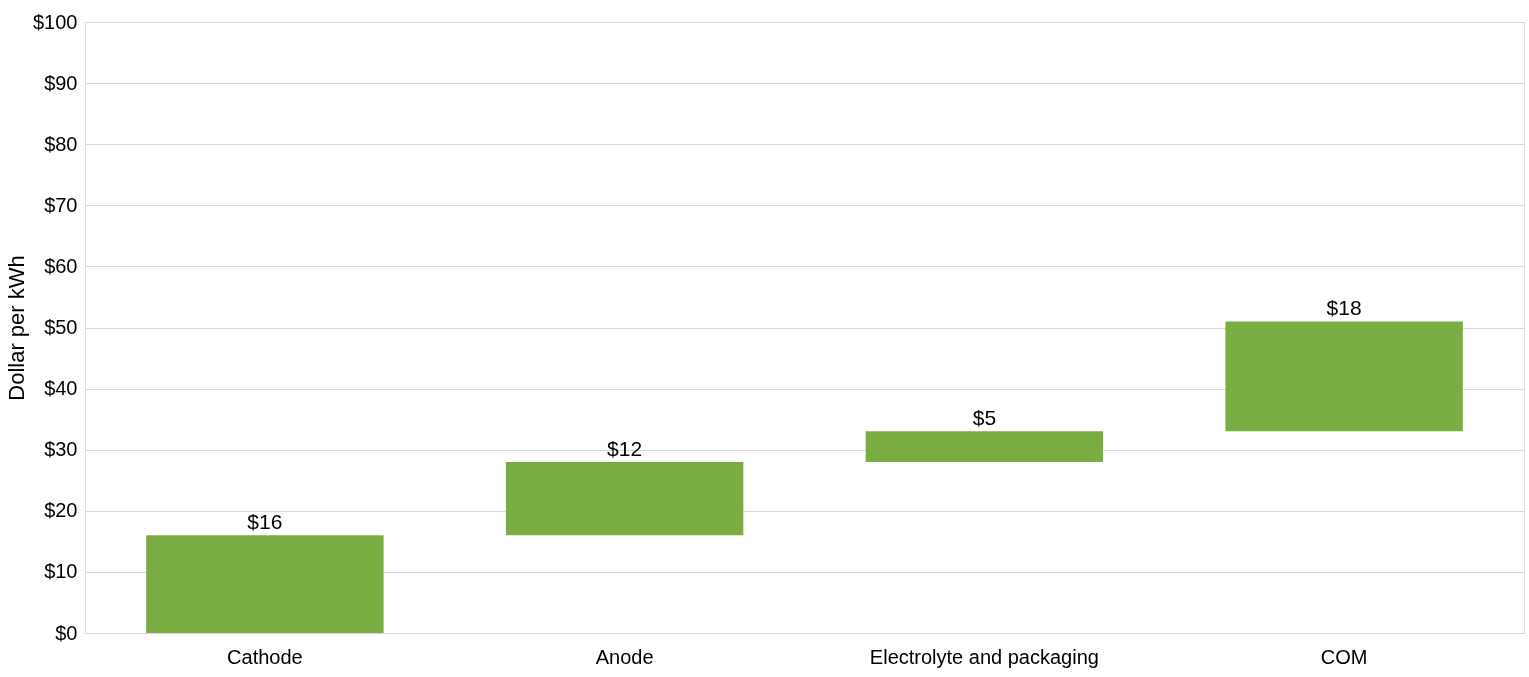 The height and width of the screenshot is (677, 1529). I want to click on y-tick-label: $90, so click(61, 82).